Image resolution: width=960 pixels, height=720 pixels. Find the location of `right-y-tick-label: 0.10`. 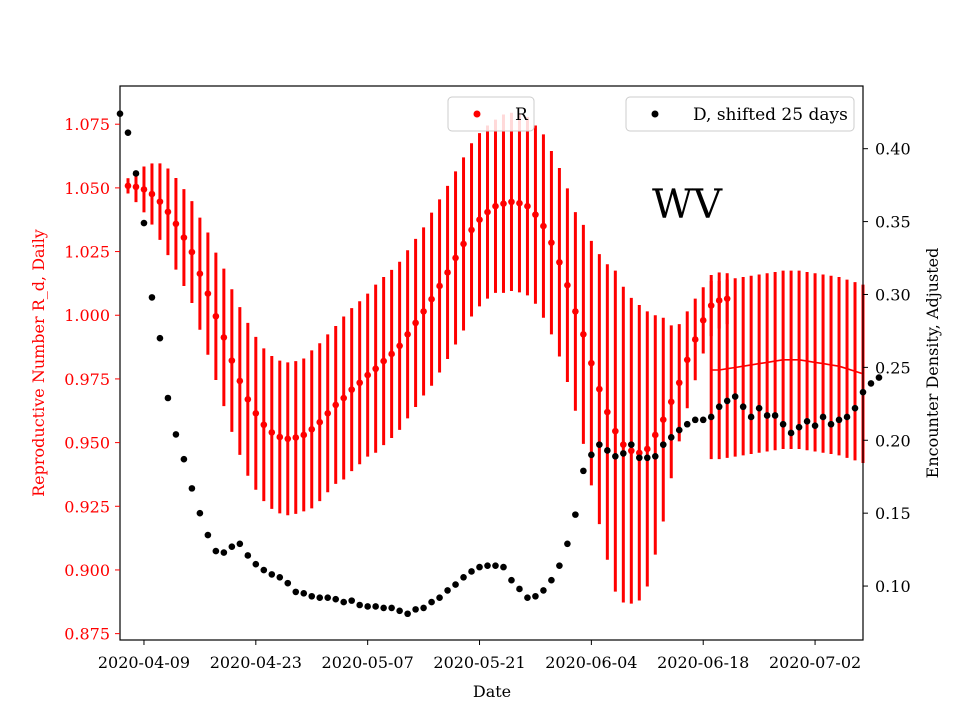

right-y-tick-label: 0.10 is located at coordinates (893, 586).